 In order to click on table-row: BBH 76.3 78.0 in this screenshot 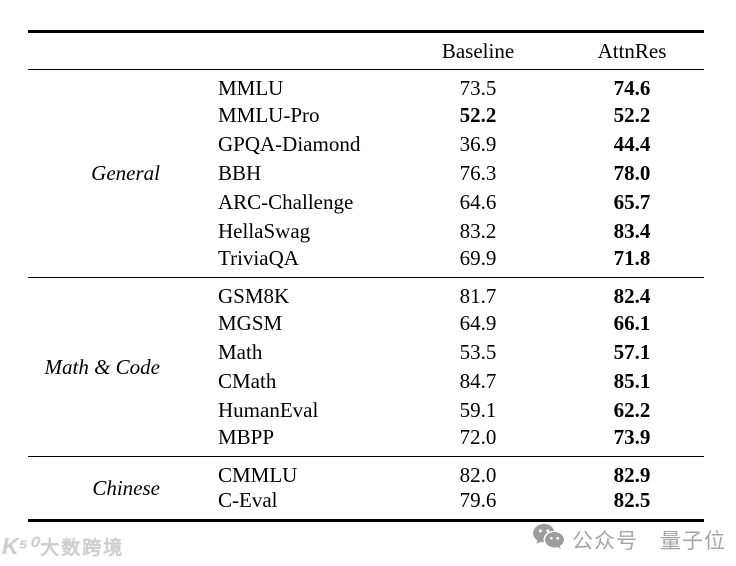, I will do `click(366, 173)`.